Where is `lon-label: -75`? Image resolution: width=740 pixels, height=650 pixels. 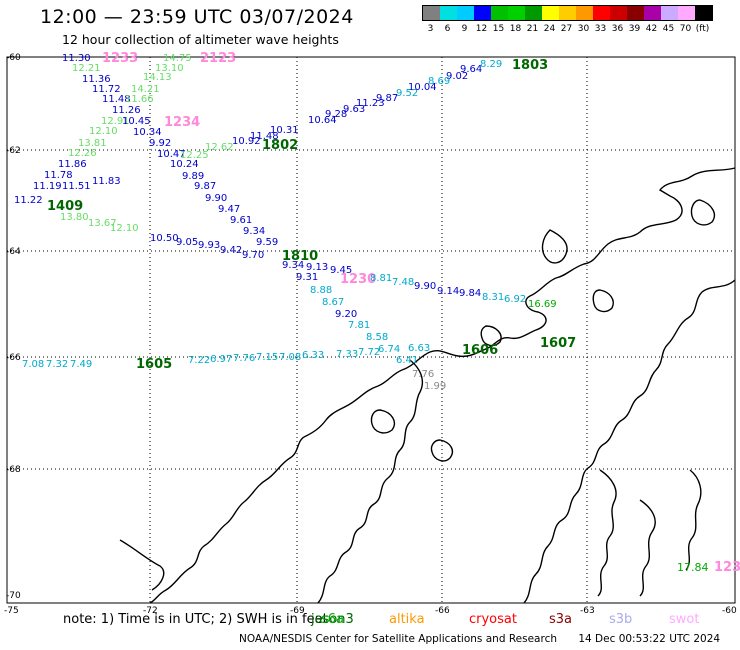 lon-label: -75 is located at coordinates (11, 611).